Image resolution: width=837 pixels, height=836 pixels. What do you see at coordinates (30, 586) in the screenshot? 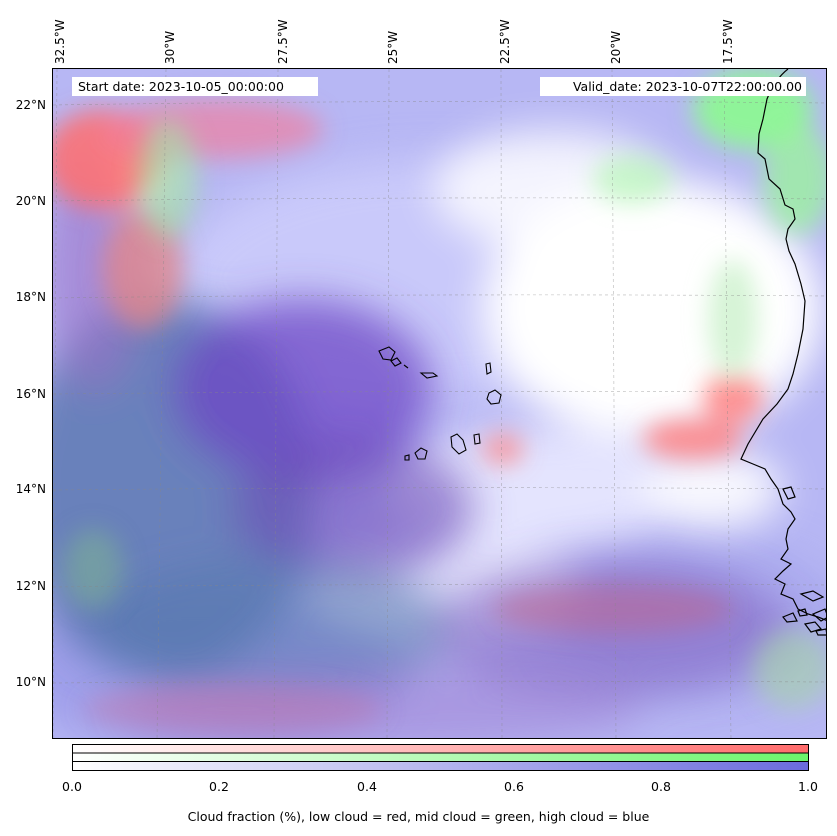
I see `lat-label-12n: 12°N` at bounding box center [30, 586].